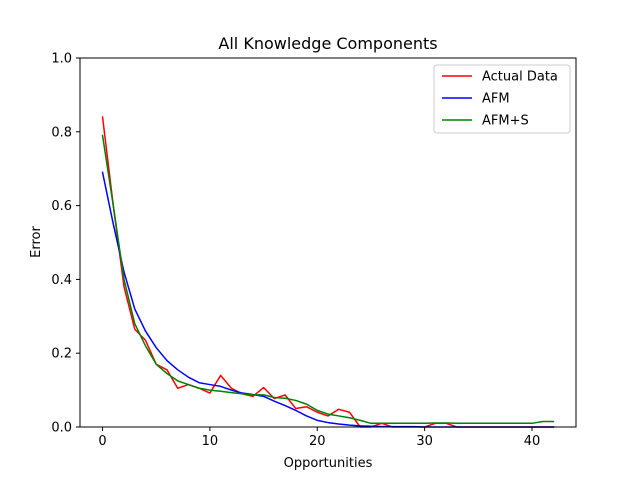 This screenshot has height=480, width=640. I want to click on legend-label-2: AFM+S, so click(505, 121).